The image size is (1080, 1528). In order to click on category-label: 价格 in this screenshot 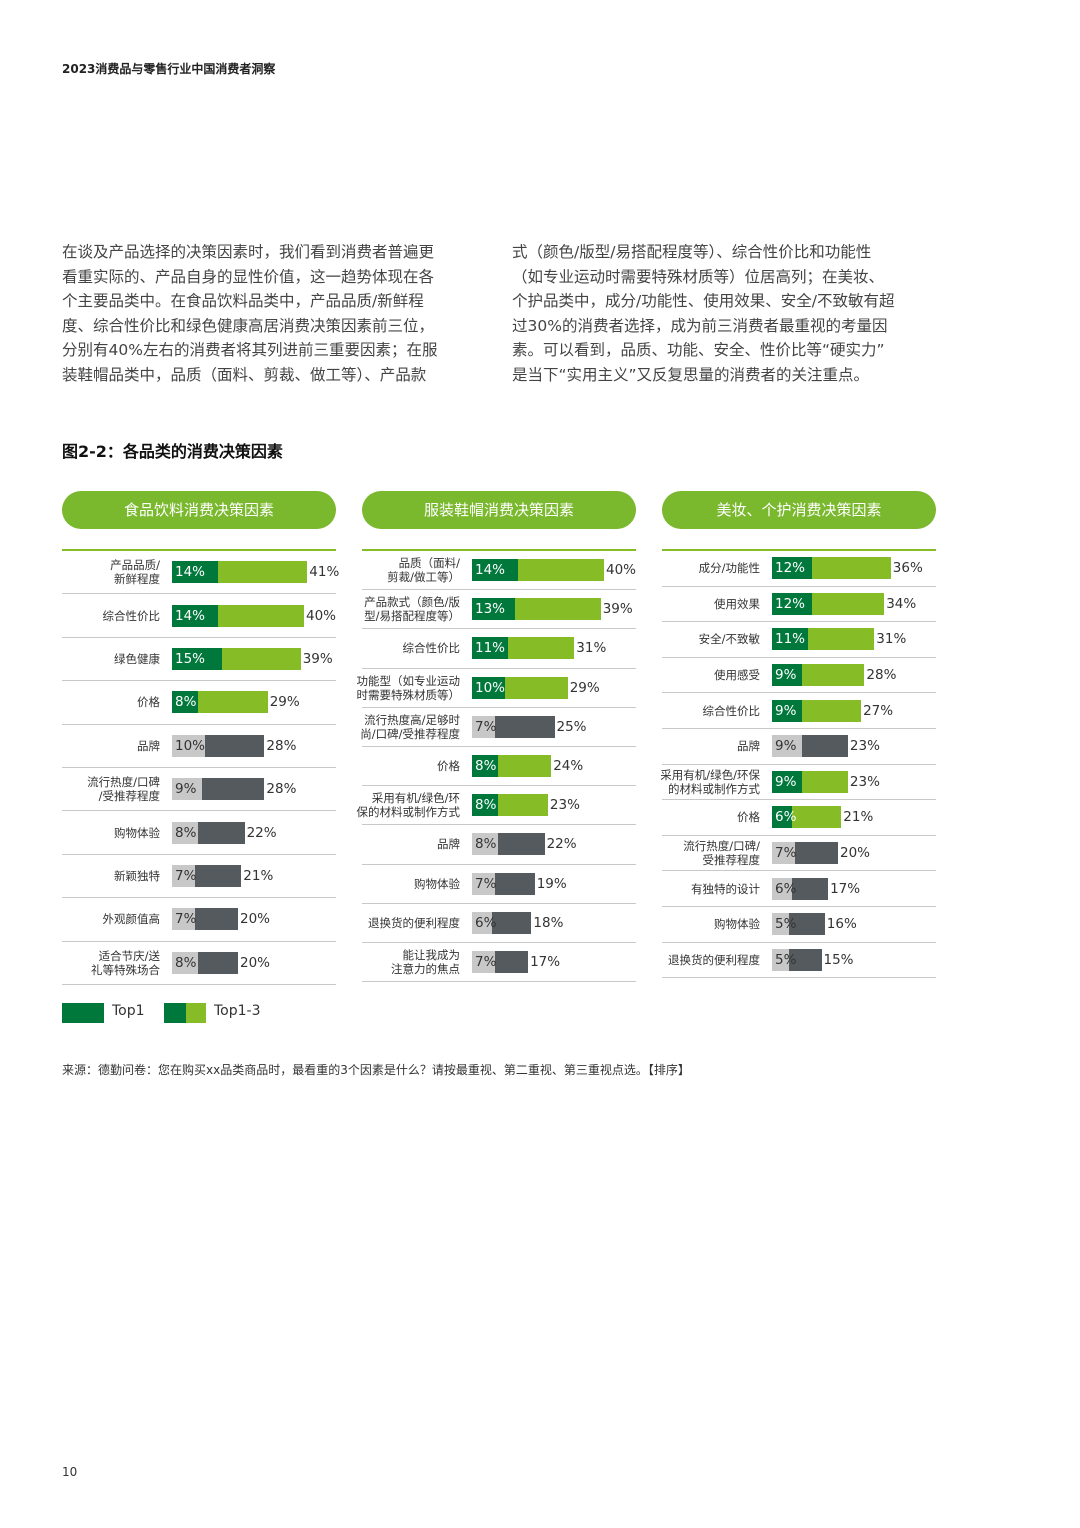, I will do `click(108, 702)`.